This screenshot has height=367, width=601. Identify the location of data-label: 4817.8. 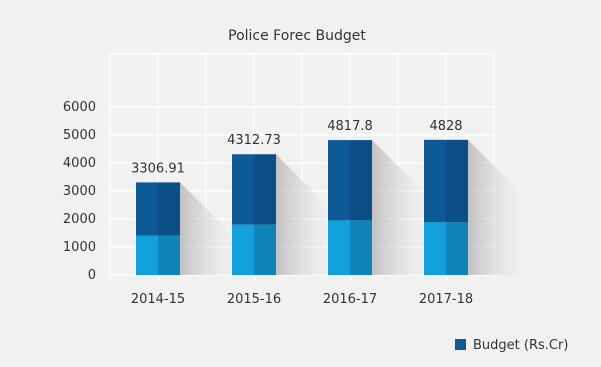
(350, 126).